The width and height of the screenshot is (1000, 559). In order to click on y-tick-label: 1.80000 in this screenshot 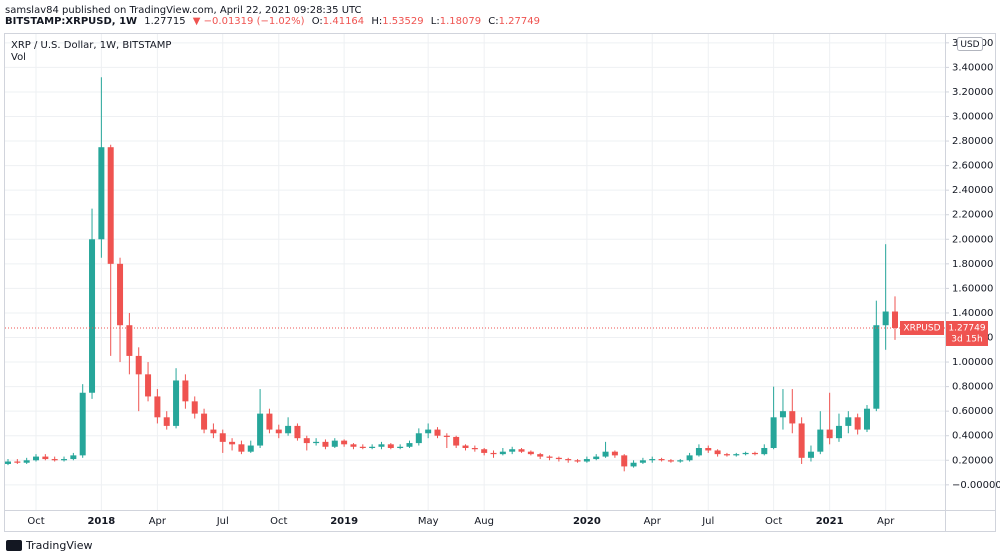, I will do `click(972, 264)`.